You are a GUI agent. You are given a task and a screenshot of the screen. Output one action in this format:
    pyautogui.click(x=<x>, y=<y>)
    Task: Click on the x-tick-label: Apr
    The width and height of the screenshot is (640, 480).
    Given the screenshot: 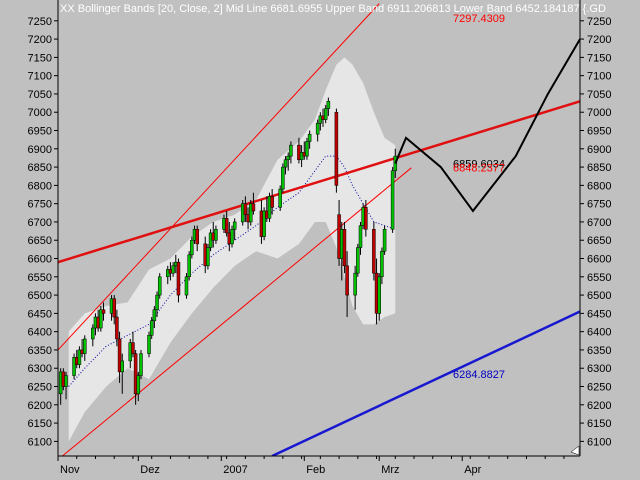 What is the action you would take?
    pyautogui.click(x=472, y=470)
    